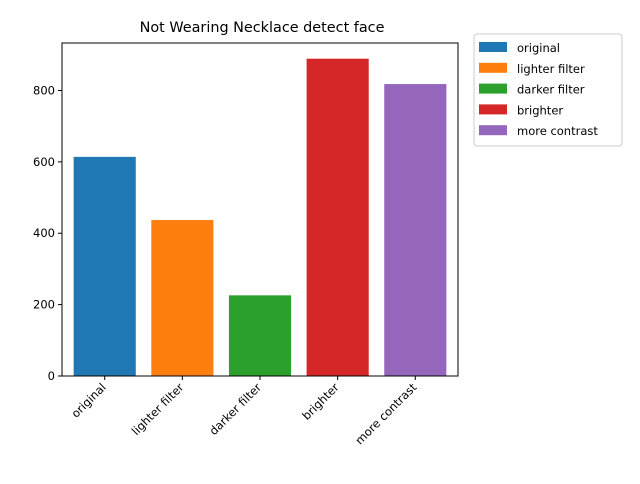 This screenshot has height=484, width=640. Describe the element at coordinates (89, 400) in the screenshot. I see `x-tick-label: original` at that location.